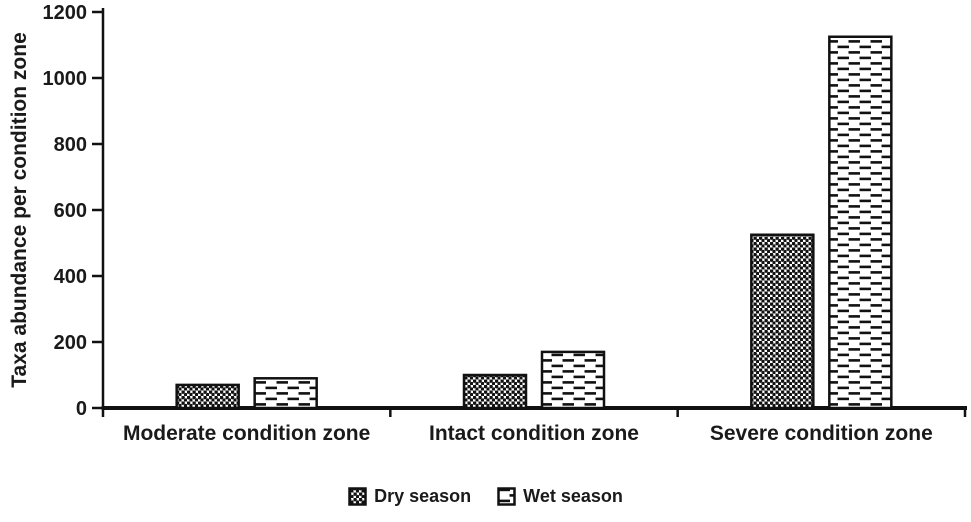 The image size is (971, 522). Describe the element at coordinates (81, 409) in the screenshot. I see `y-tick-label: 0` at that location.